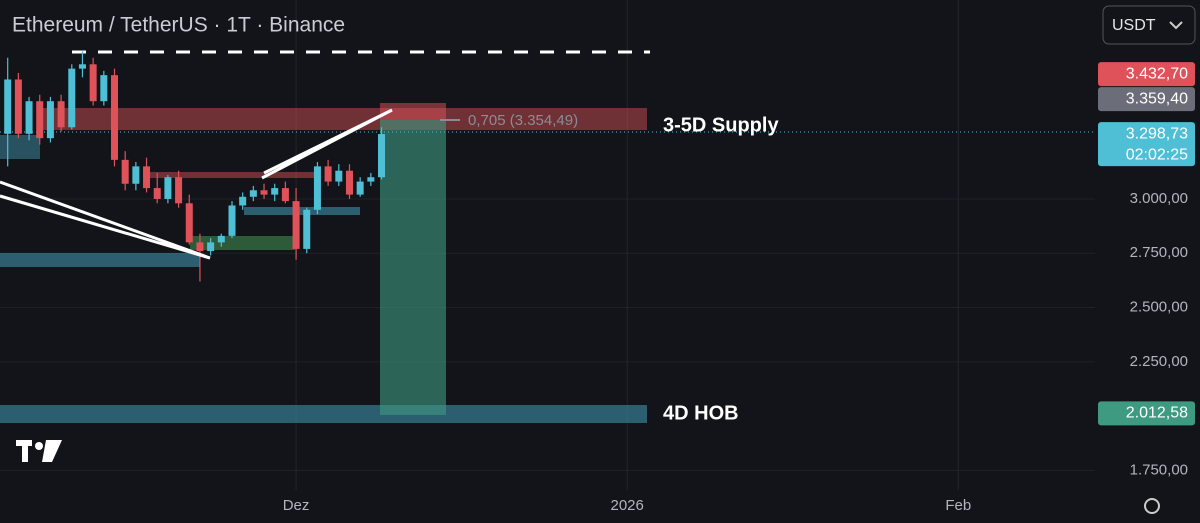 This screenshot has width=1200, height=523. What do you see at coordinates (1176, 25) in the screenshot?
I see `dropdown-icon` at bounding box center [1176, 25].